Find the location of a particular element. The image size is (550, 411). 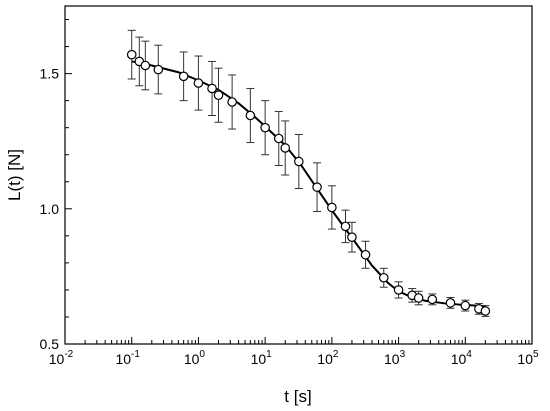

x-tick-label: 10⁴ is located at coordinates (462, 358).